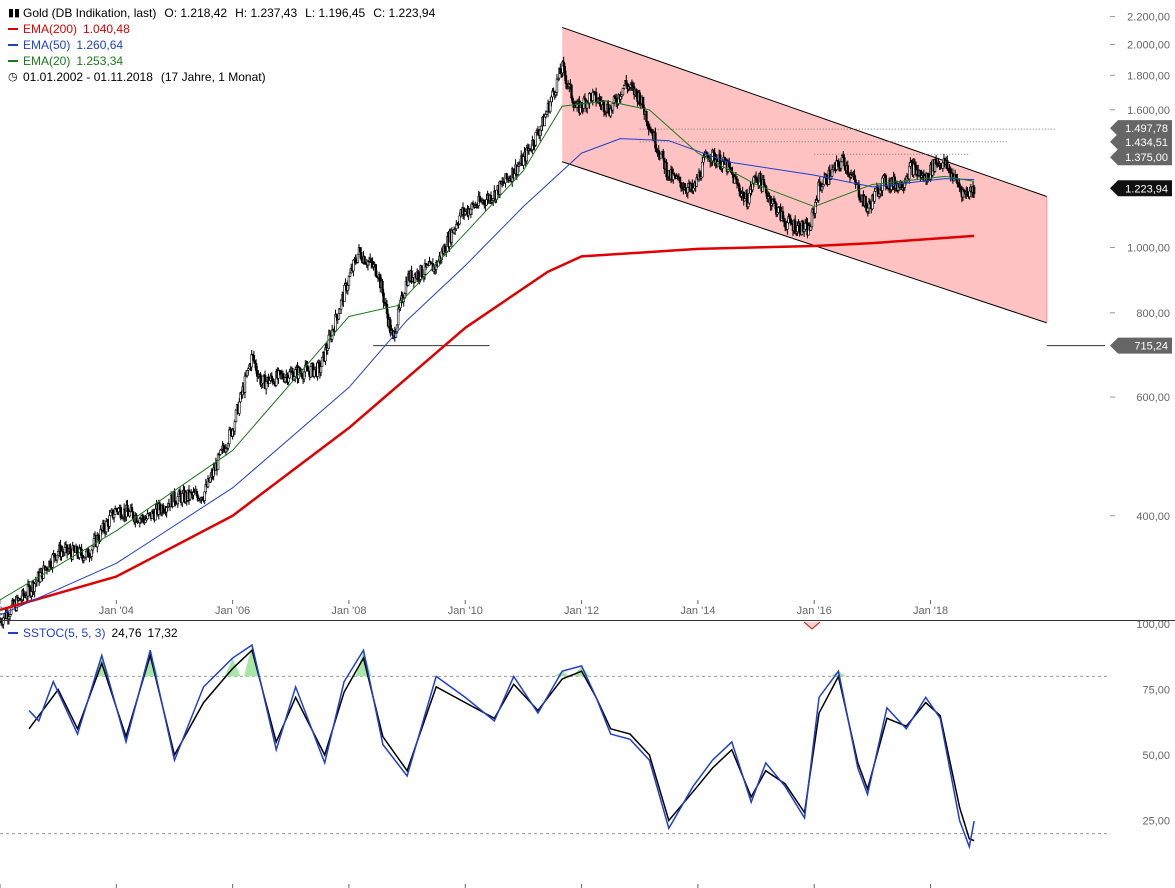  I want to click on y-tick-label: 2.000,00, so click(1148, 45).